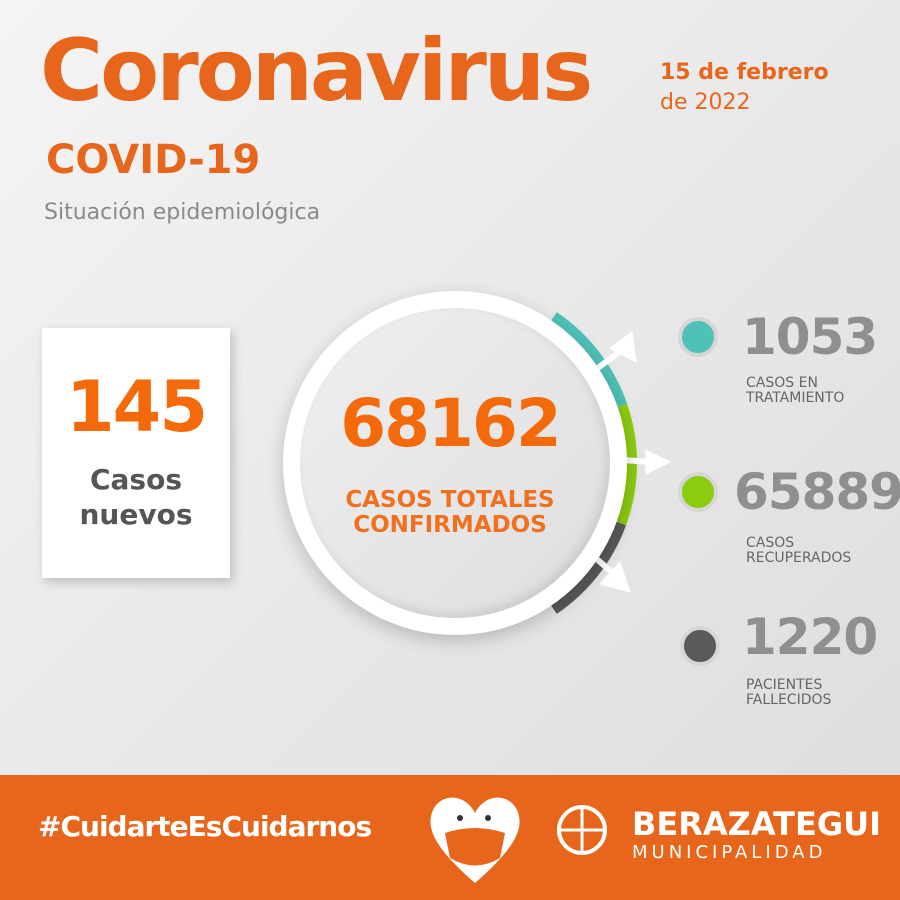 This screenshot has width=900, height=900. Describe the element at coordinates (698, 337) in the screenshot. I see `treatment-dot` at that location.